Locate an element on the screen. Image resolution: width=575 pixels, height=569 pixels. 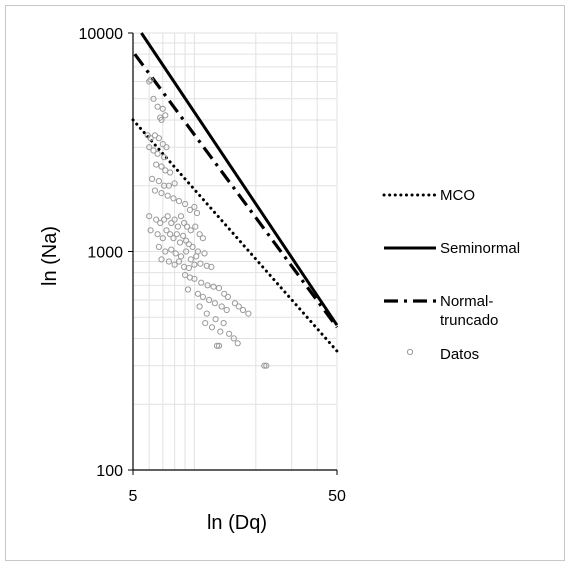
legend-normal-truncado-label: Normal- is located at coordinates (466, 301).